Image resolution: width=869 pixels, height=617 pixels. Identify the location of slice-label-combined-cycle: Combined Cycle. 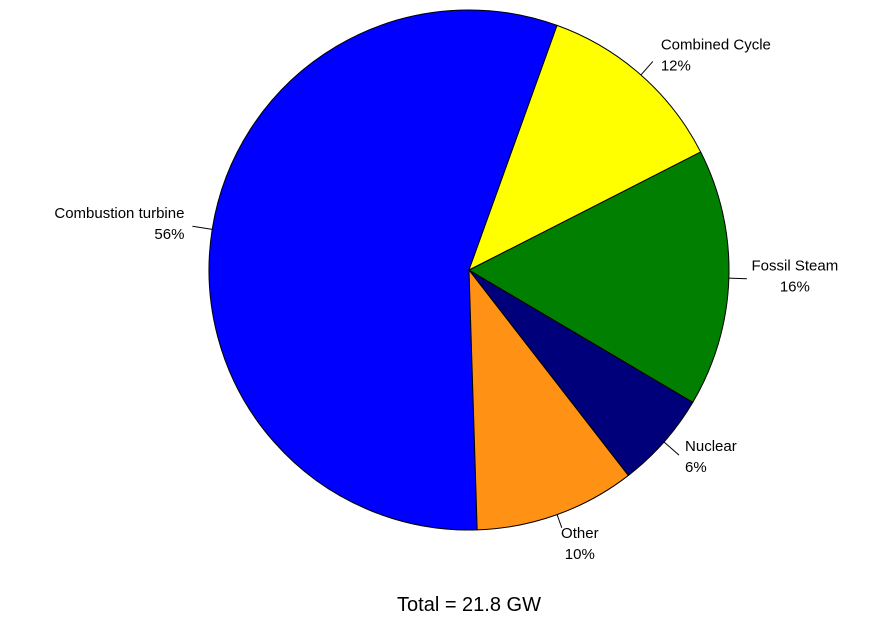
(716, 44).